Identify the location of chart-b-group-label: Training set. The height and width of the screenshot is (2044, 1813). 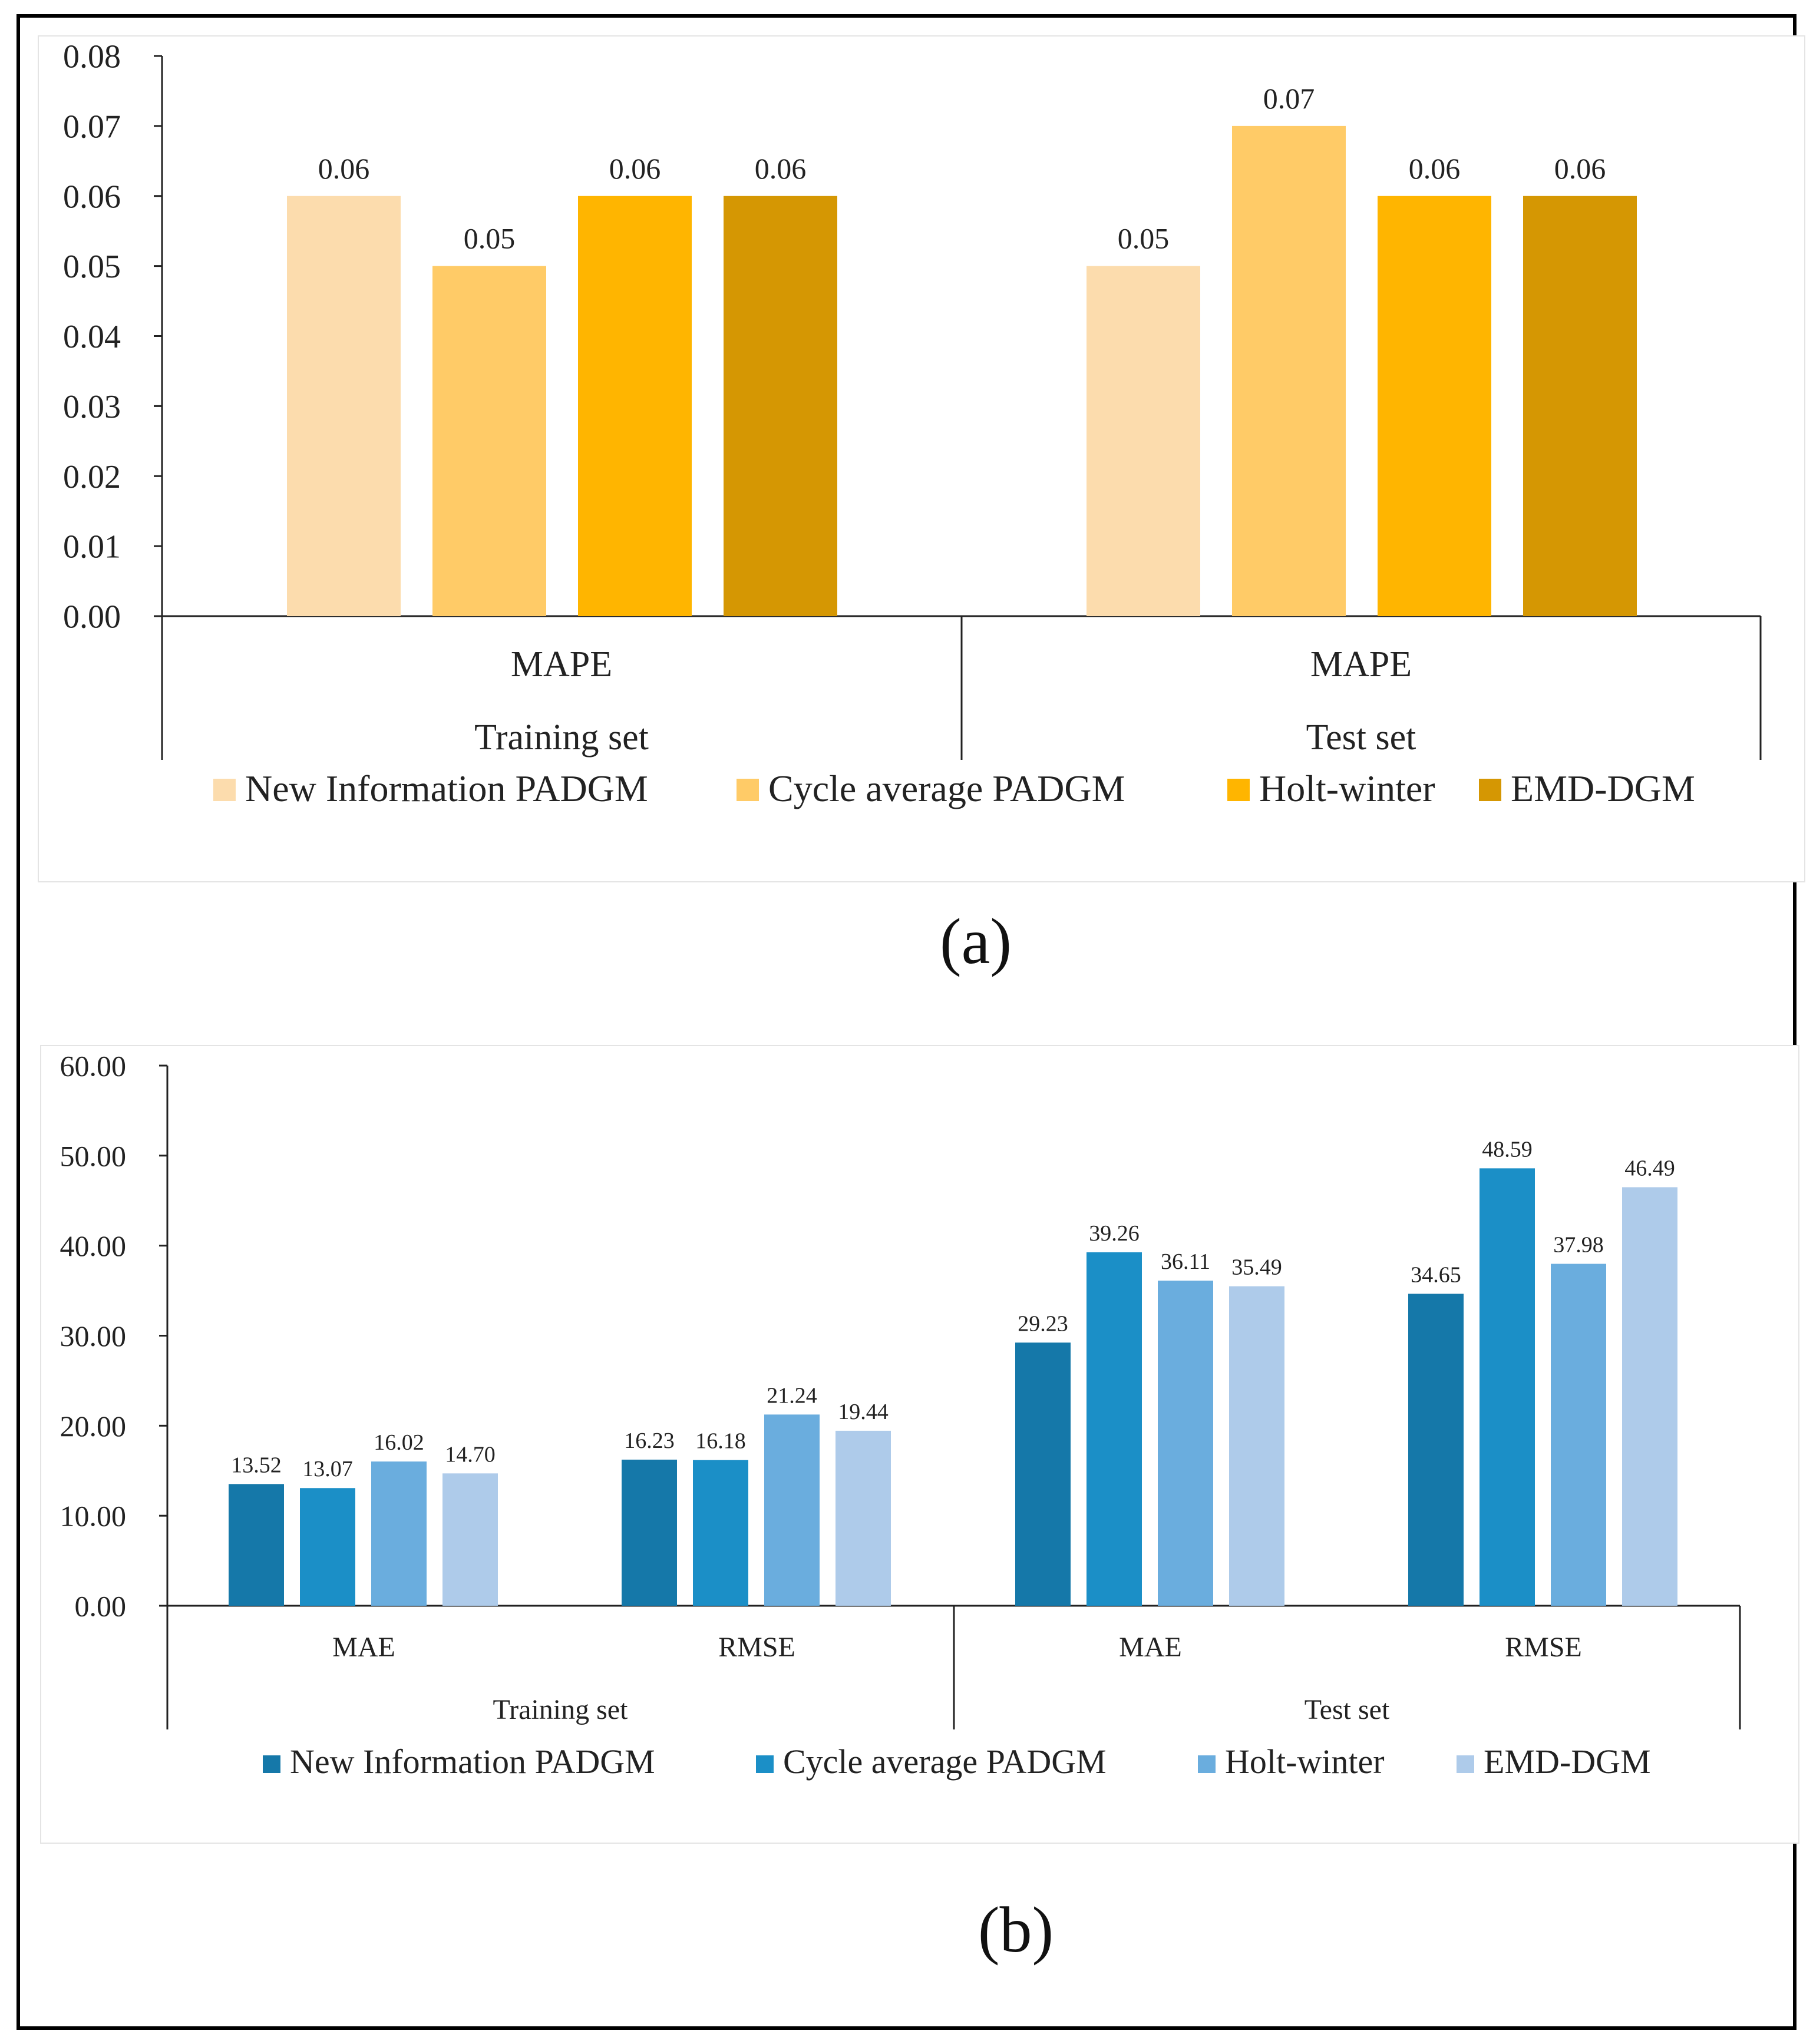
(561, 1709).